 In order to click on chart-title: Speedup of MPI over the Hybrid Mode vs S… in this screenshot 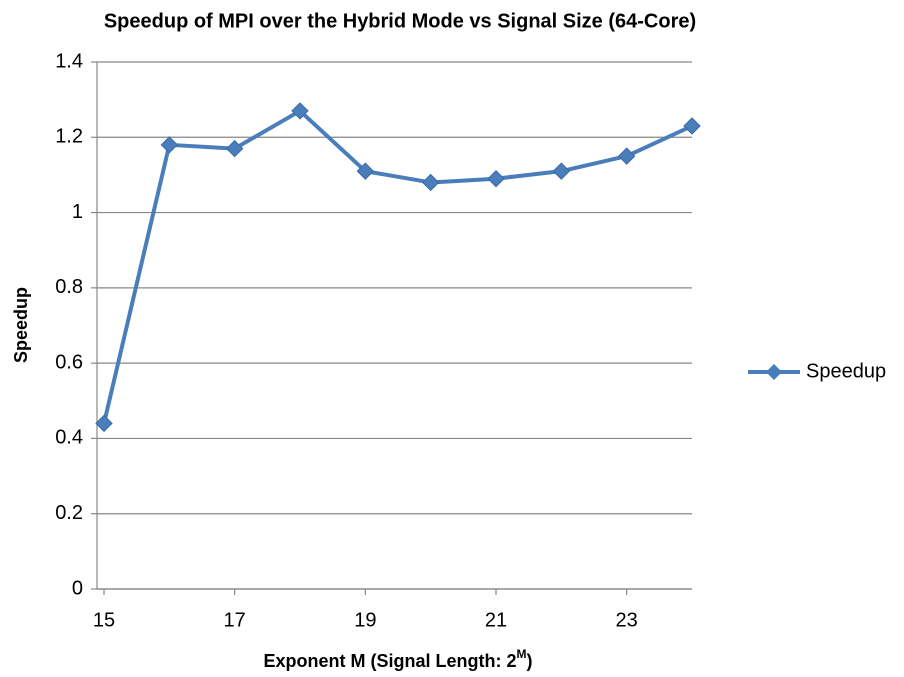, I will do `click(400, 21)`.